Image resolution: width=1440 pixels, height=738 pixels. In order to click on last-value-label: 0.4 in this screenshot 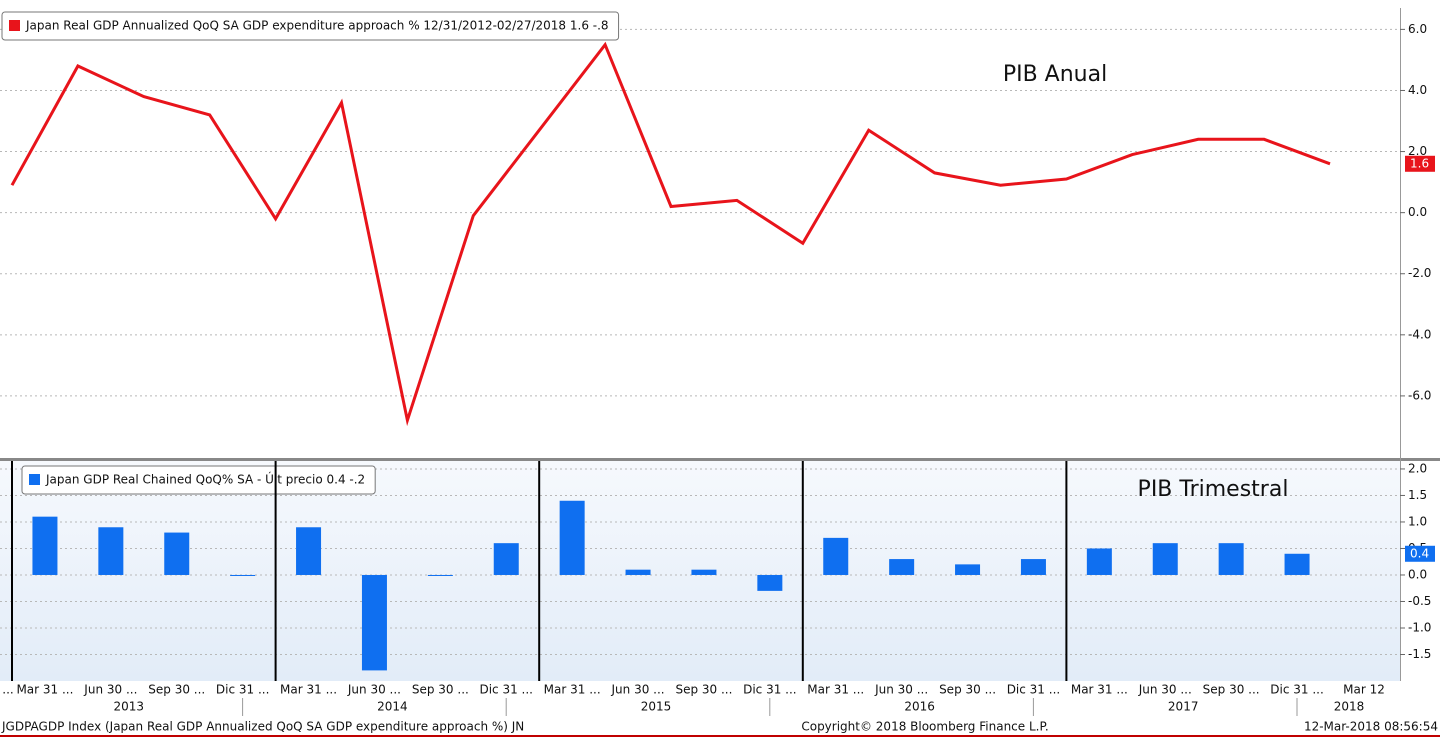, I will do `click(1419, 553)`.